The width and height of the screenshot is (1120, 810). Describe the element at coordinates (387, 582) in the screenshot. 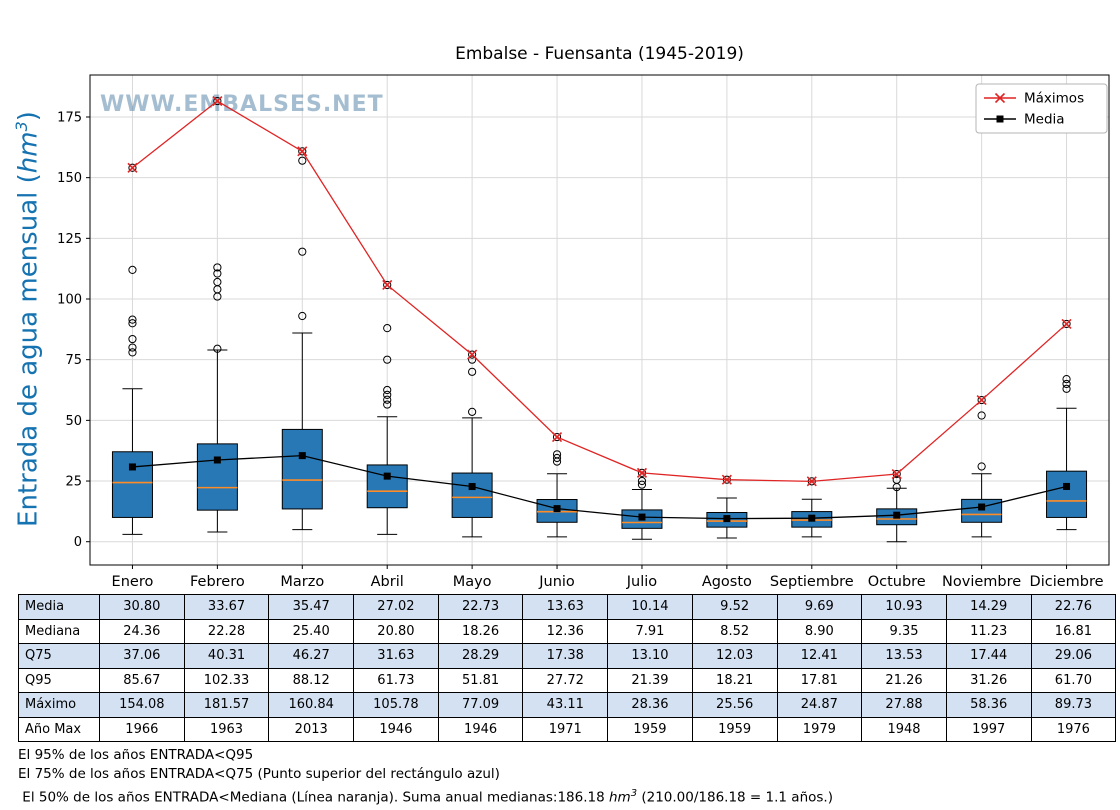

I see `x-tick-label: Abril` at that location.